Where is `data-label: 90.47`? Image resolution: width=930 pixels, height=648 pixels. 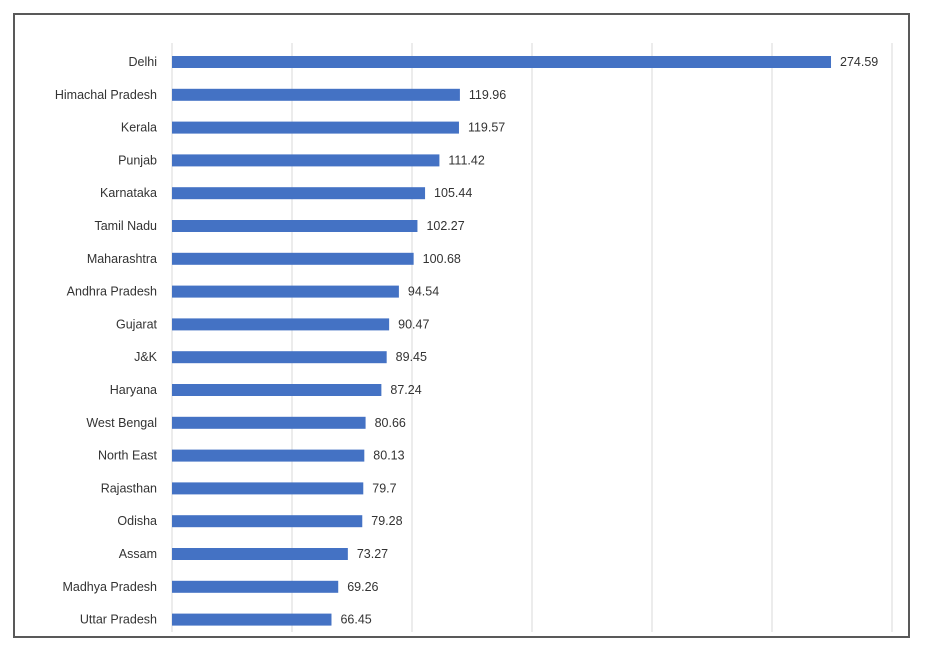 data-label: 90.47 is located at coordinates (413, 324).